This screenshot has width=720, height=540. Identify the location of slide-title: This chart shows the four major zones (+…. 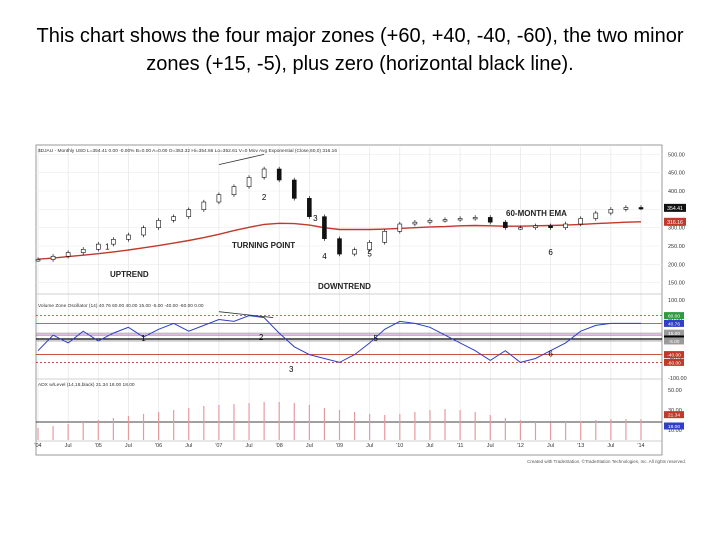
(360, 50).